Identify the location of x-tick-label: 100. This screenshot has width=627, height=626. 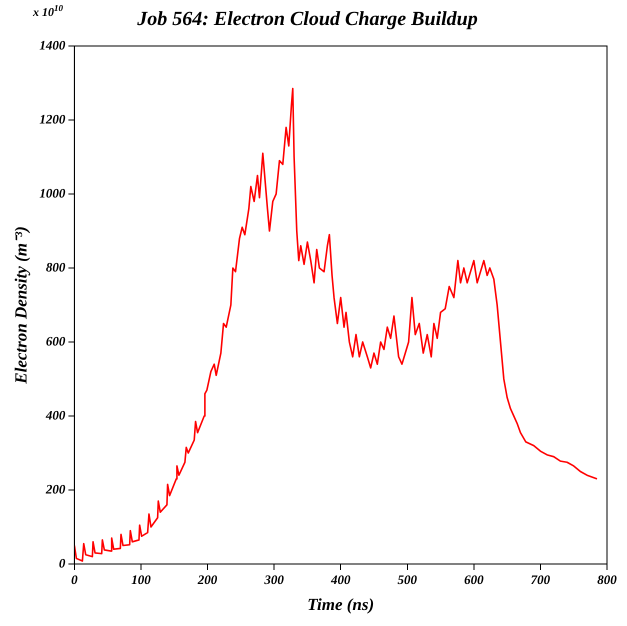
(141, 580).